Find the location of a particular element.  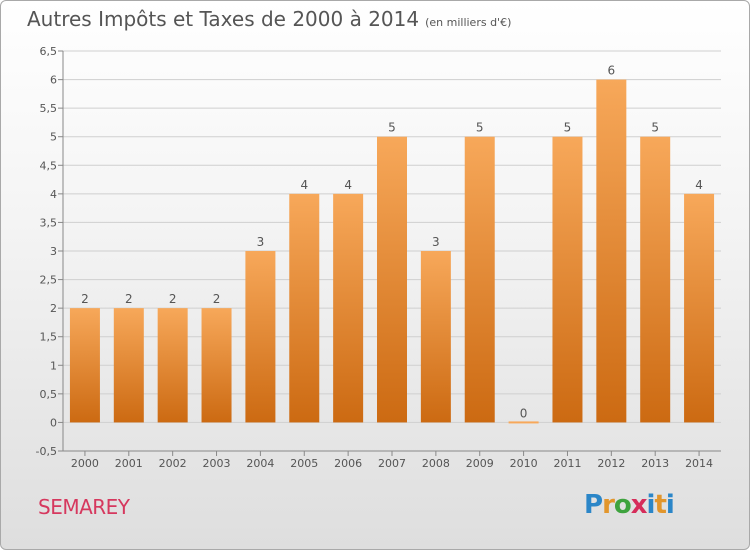

bar-value-label: 0 is located at coordinates (524, 413).